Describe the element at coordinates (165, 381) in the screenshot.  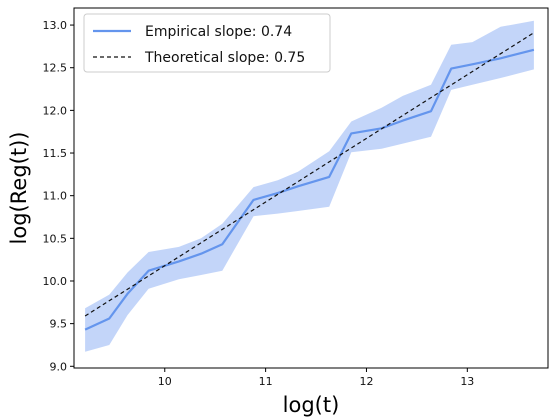
I see `x-tick-label: 10` at that location.